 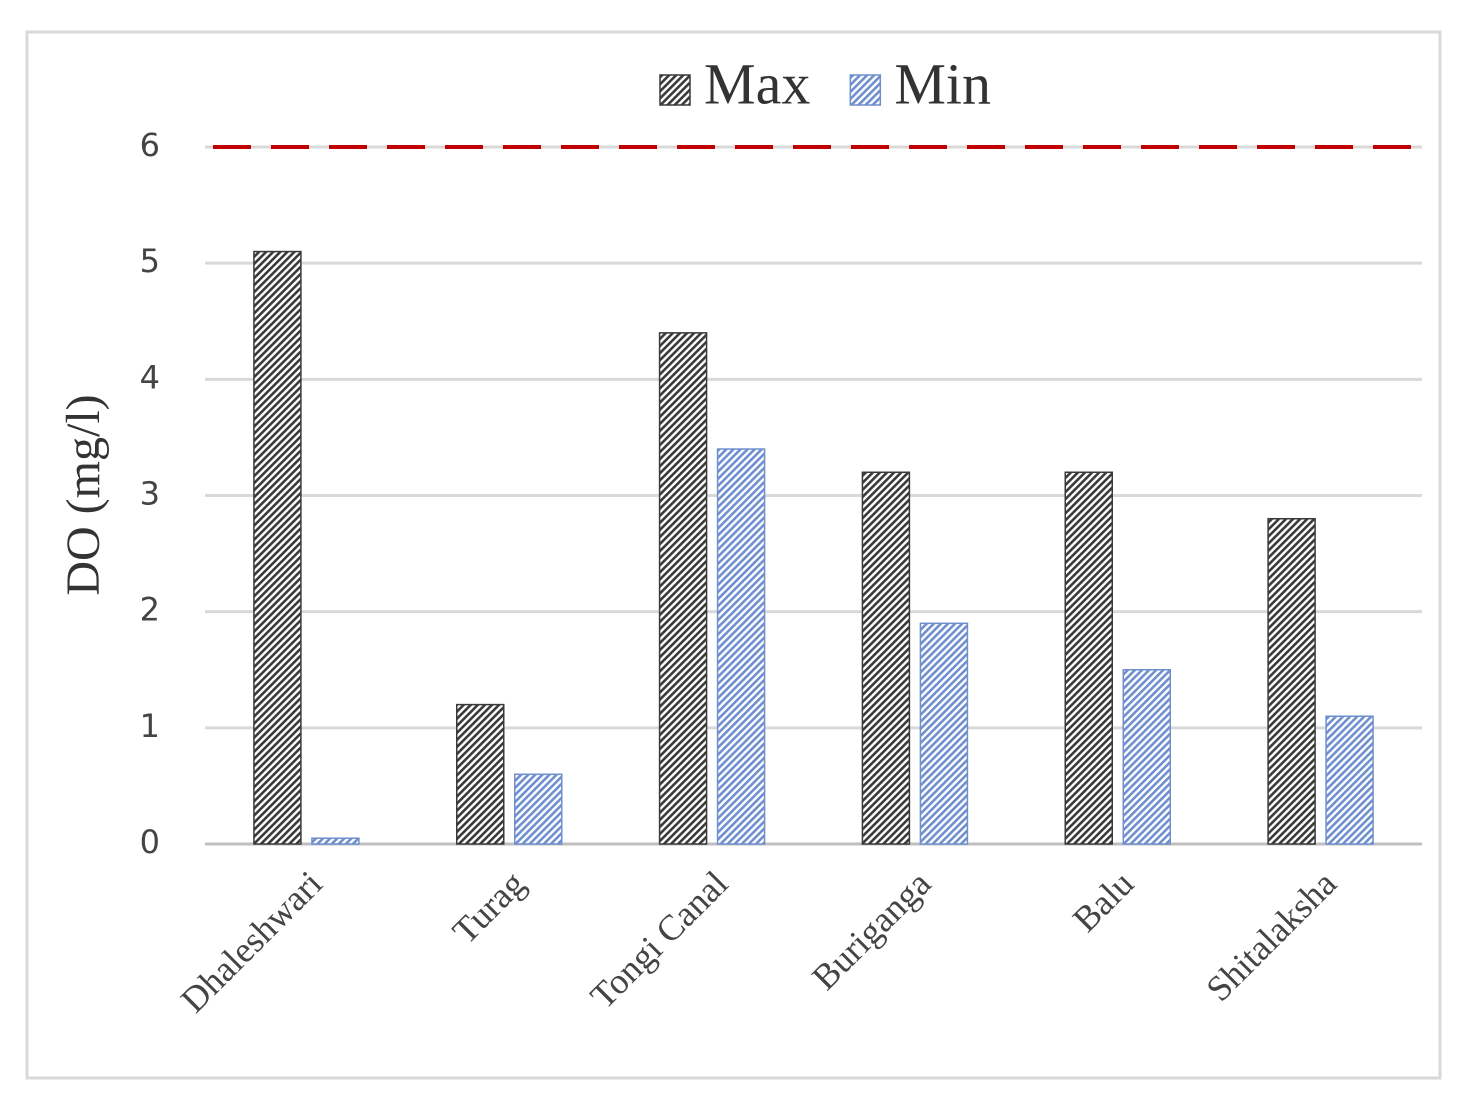 I want to click on y-tick-label: 5, so click(x=150, y=261).